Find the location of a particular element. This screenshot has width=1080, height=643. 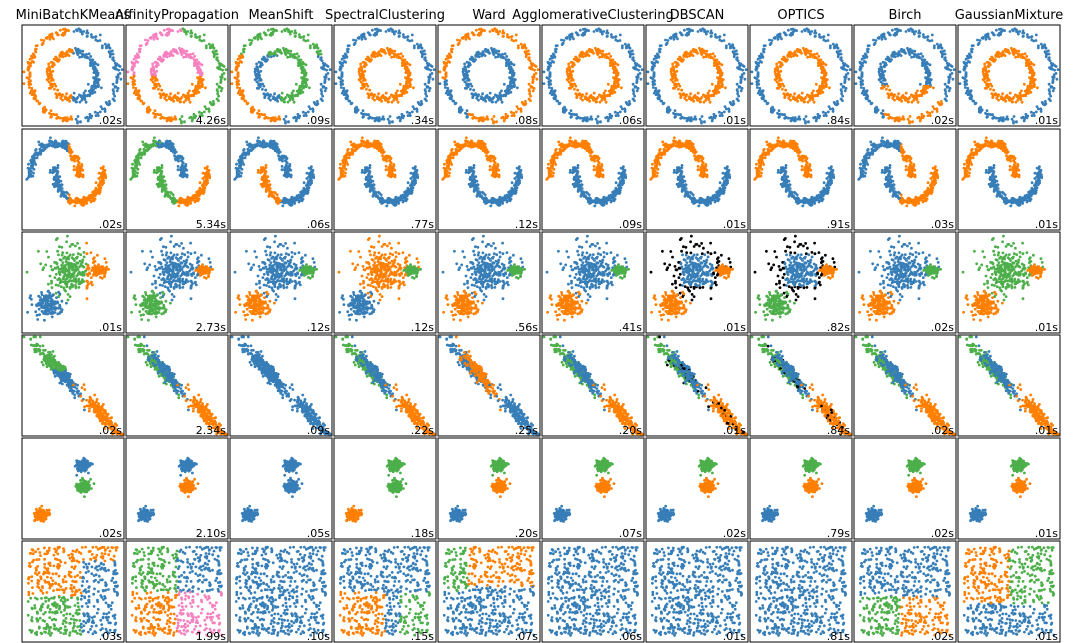

panel-r0-c8: .02s is located at coordinates (905, 76).